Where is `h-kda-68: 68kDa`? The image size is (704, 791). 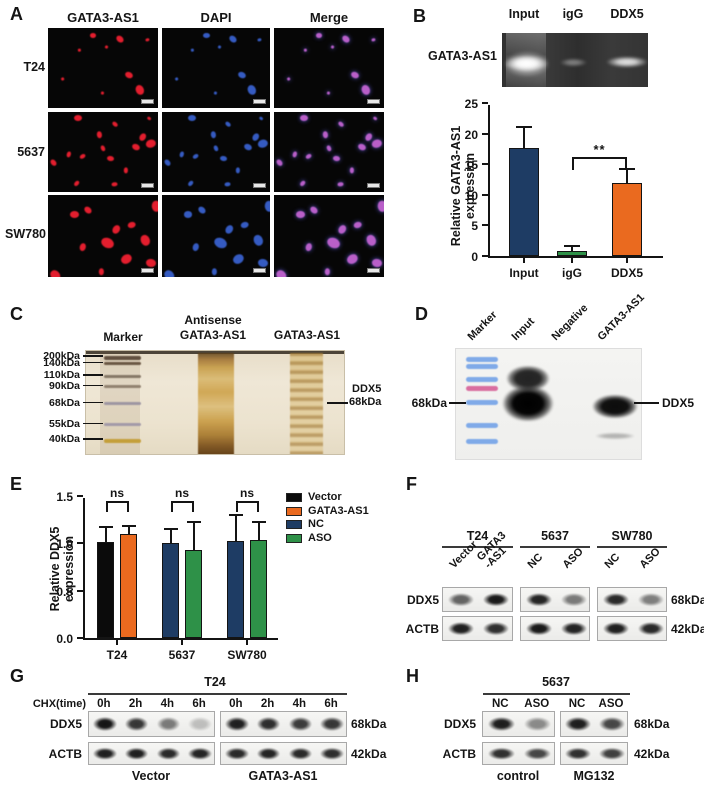
h-kda-68: 68kDa is located at coordinates (652, 724).